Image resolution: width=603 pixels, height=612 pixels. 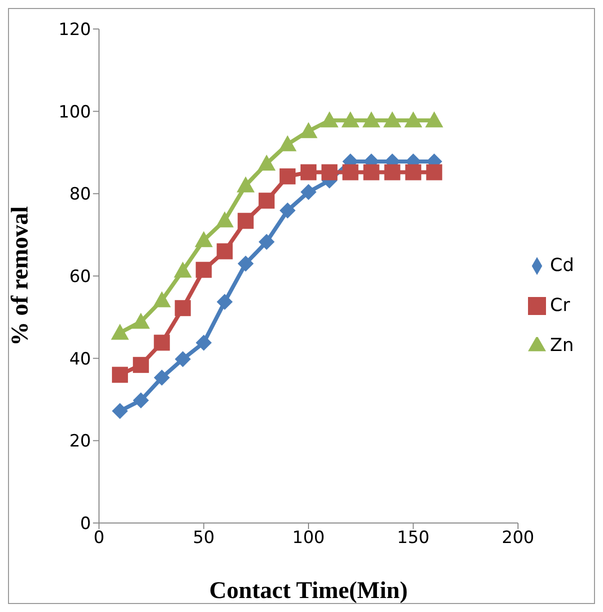 What do you see at coordinates (562, 345) in the screenshot?
I see `legend-label: Zn` at bounding box center [562, 345].